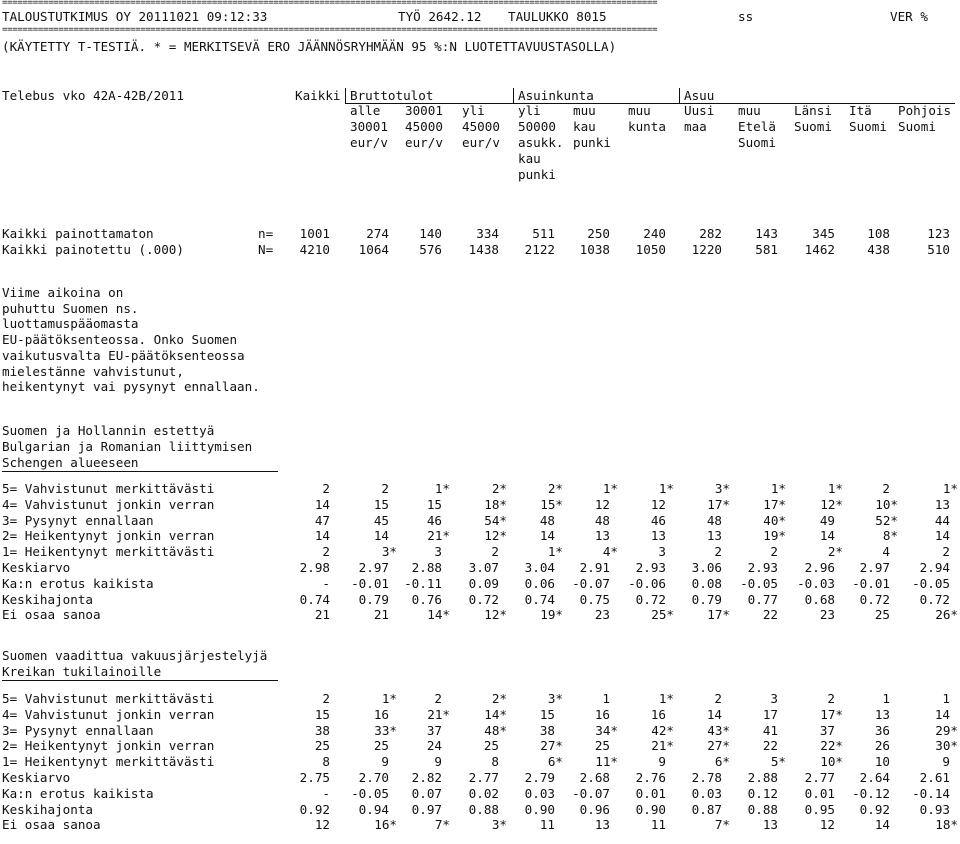  What do you see at coordinates (757, 142) in the screenshot?
I see `header-column-label: Suomi` at bounding box center [757, 142].